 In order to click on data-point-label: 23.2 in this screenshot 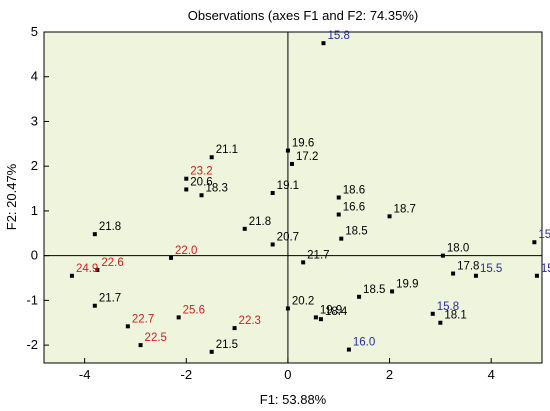, I will do `click(201, 172)`.